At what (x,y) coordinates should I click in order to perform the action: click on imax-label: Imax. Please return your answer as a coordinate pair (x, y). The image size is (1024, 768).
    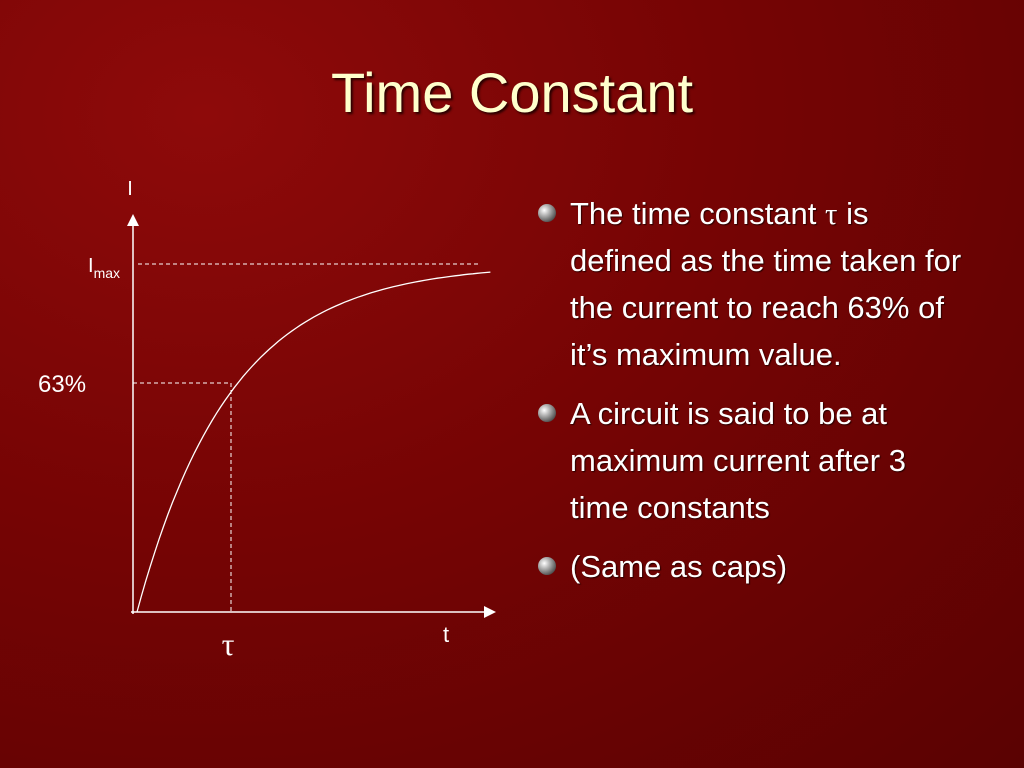
    Looking at the image, I should click on (104, 268).